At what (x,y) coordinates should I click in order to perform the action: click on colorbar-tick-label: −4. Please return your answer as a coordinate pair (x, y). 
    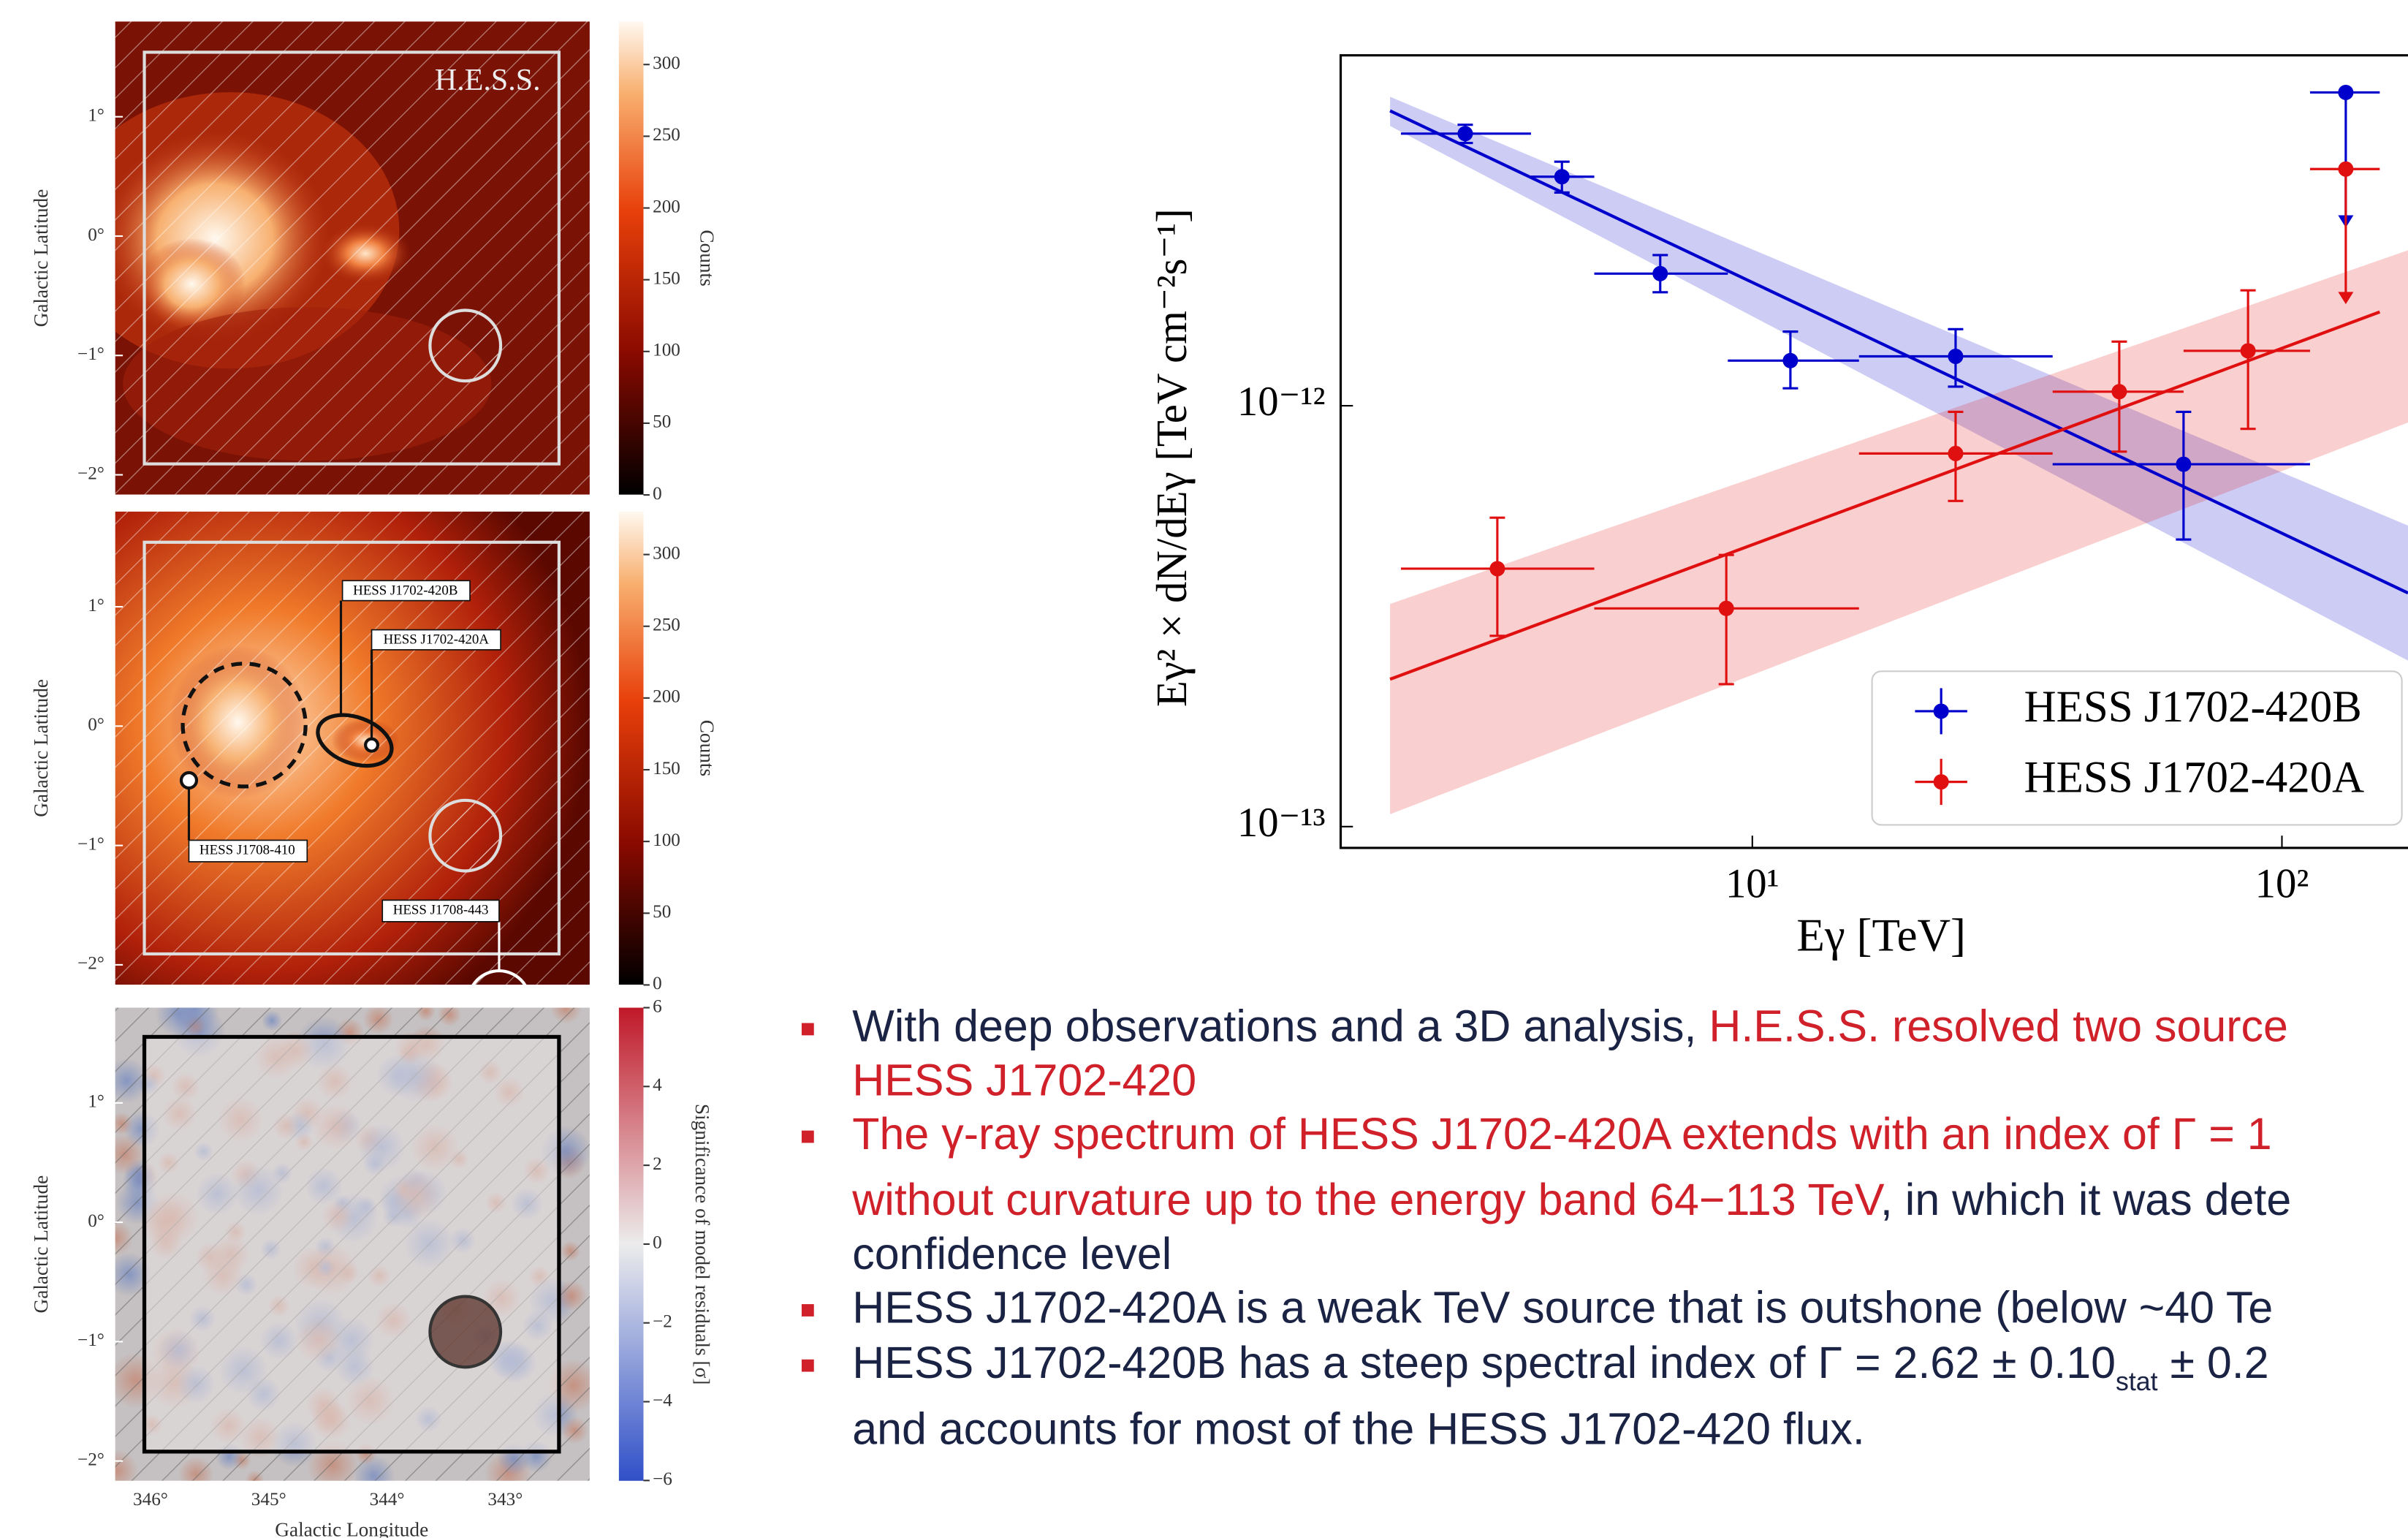
    Looking at the image, I should click on (662, 1400).